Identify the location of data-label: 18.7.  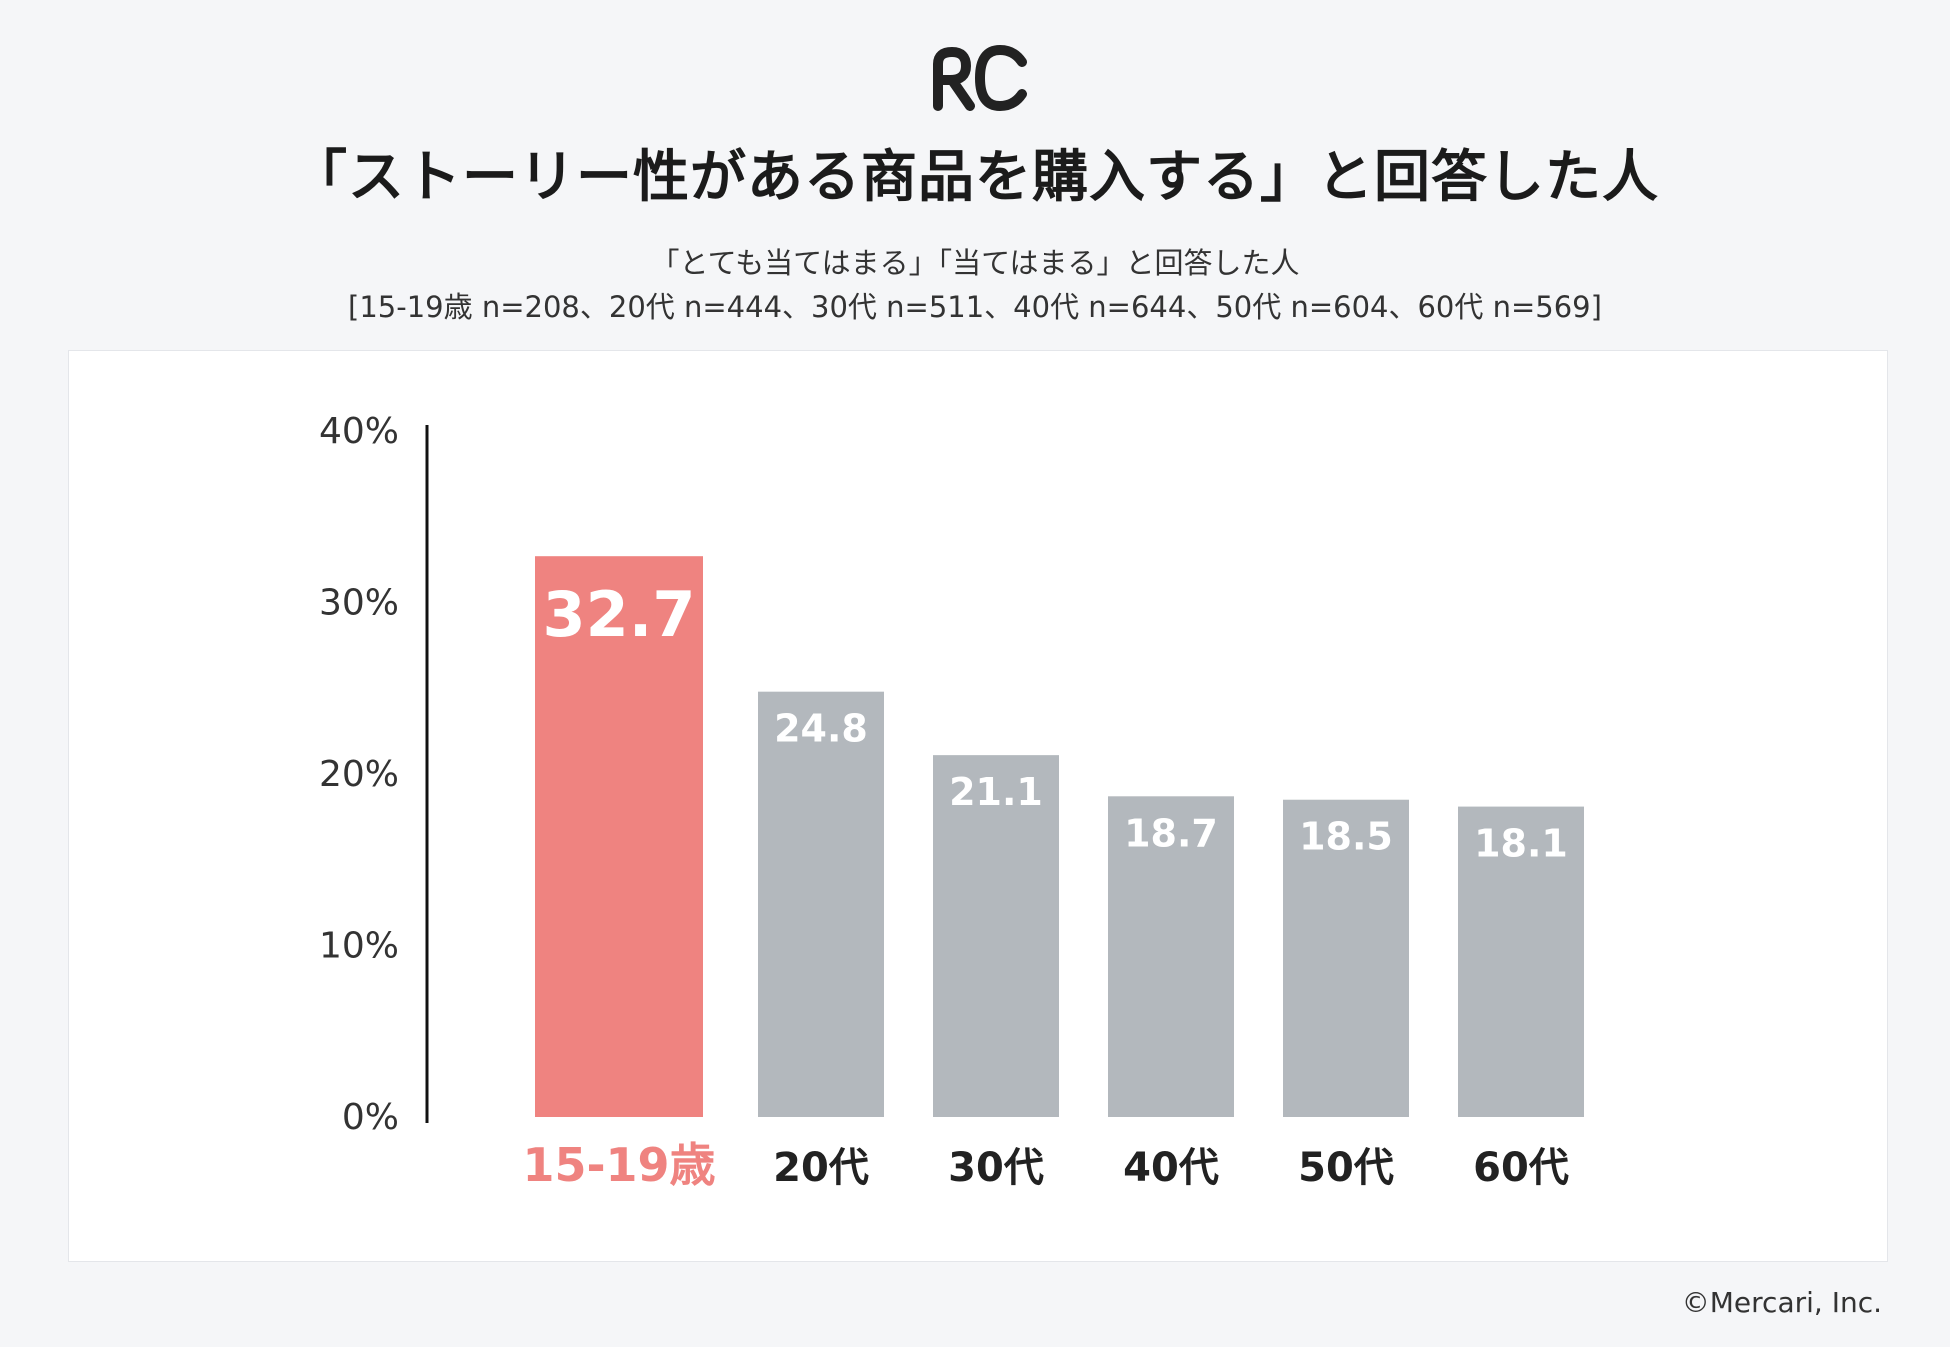
(1171, 833).